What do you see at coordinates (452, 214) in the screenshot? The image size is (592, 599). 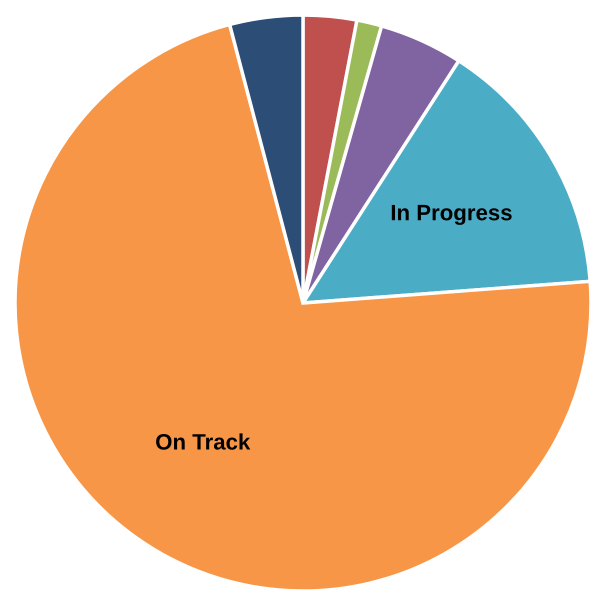 I see `slice-label: In Progress` at bounding box center [452, 214].